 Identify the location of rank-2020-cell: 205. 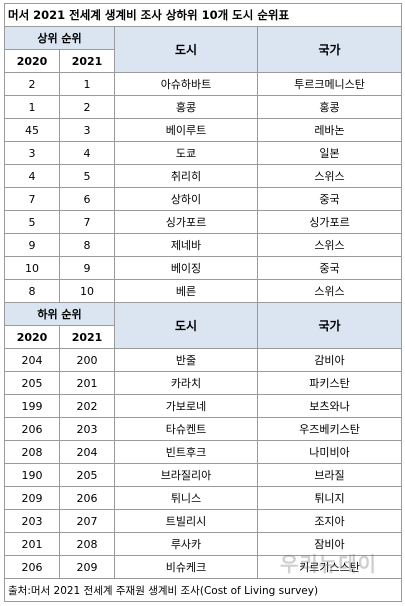
(32, 383).